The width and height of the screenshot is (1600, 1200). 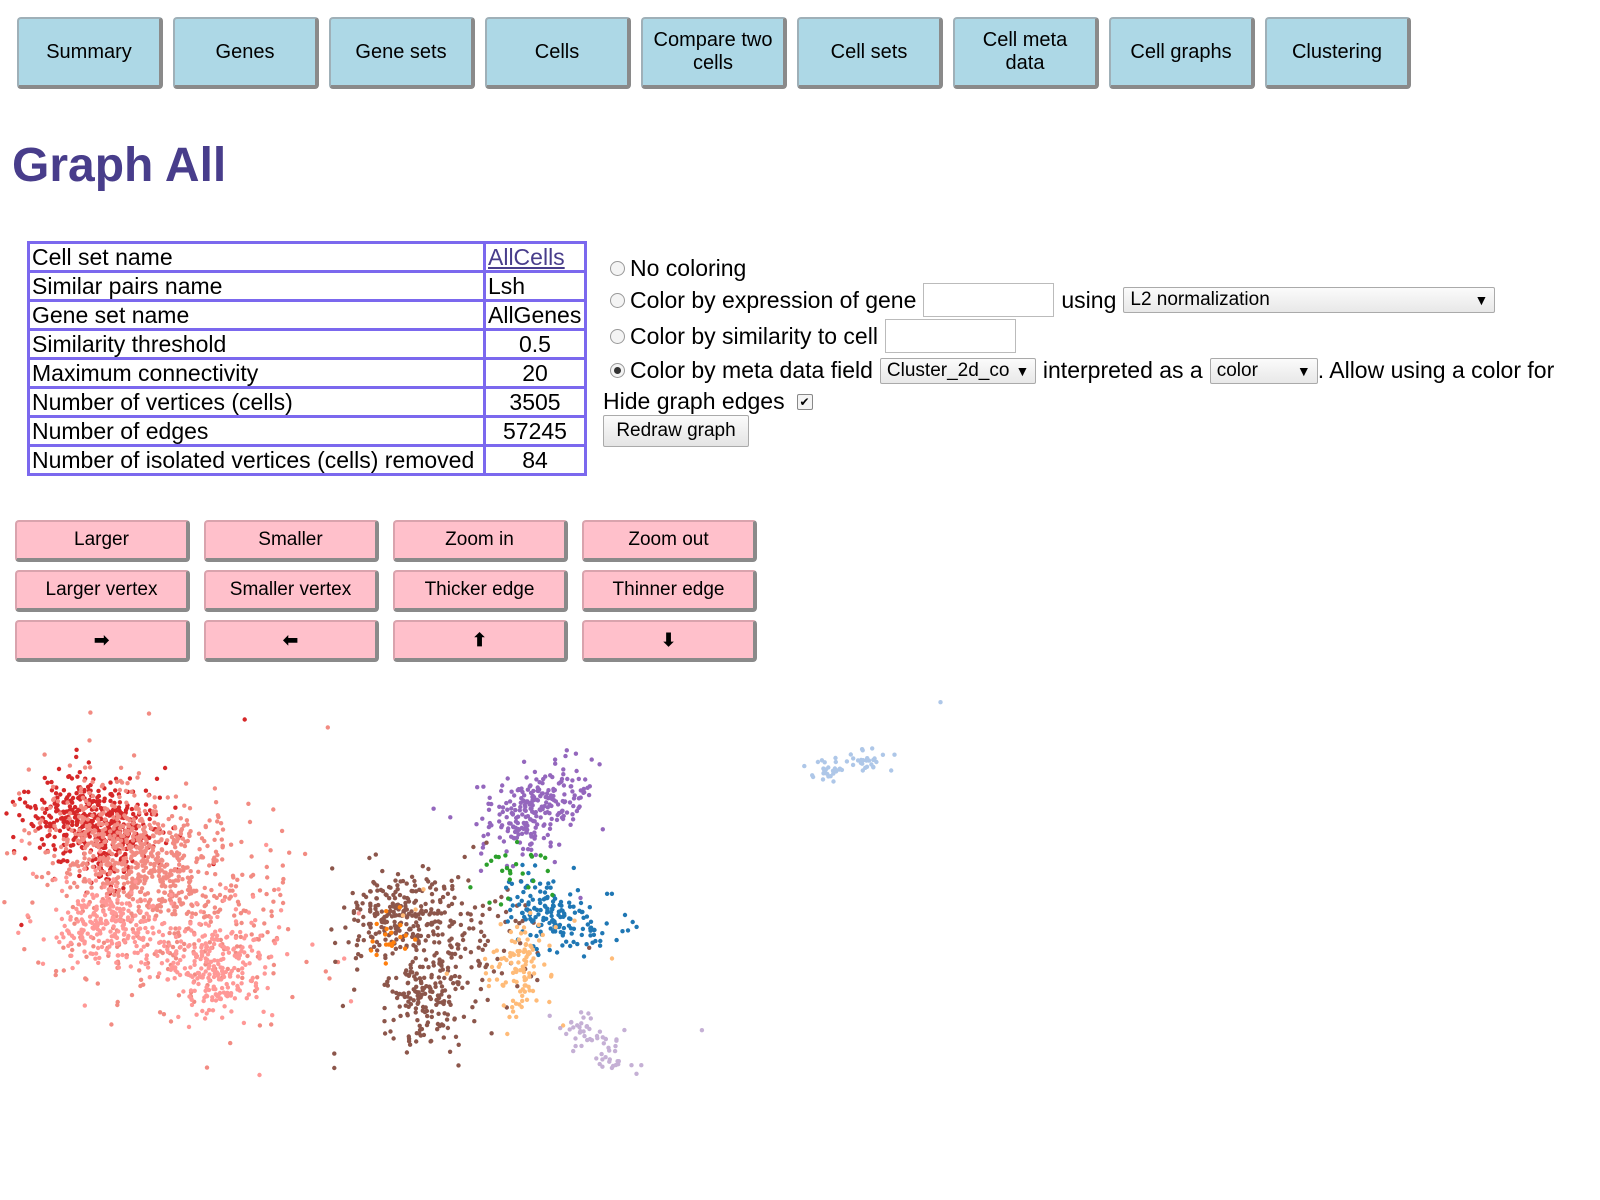 I want to click on cell-name-input, so click(x=950, y=336).